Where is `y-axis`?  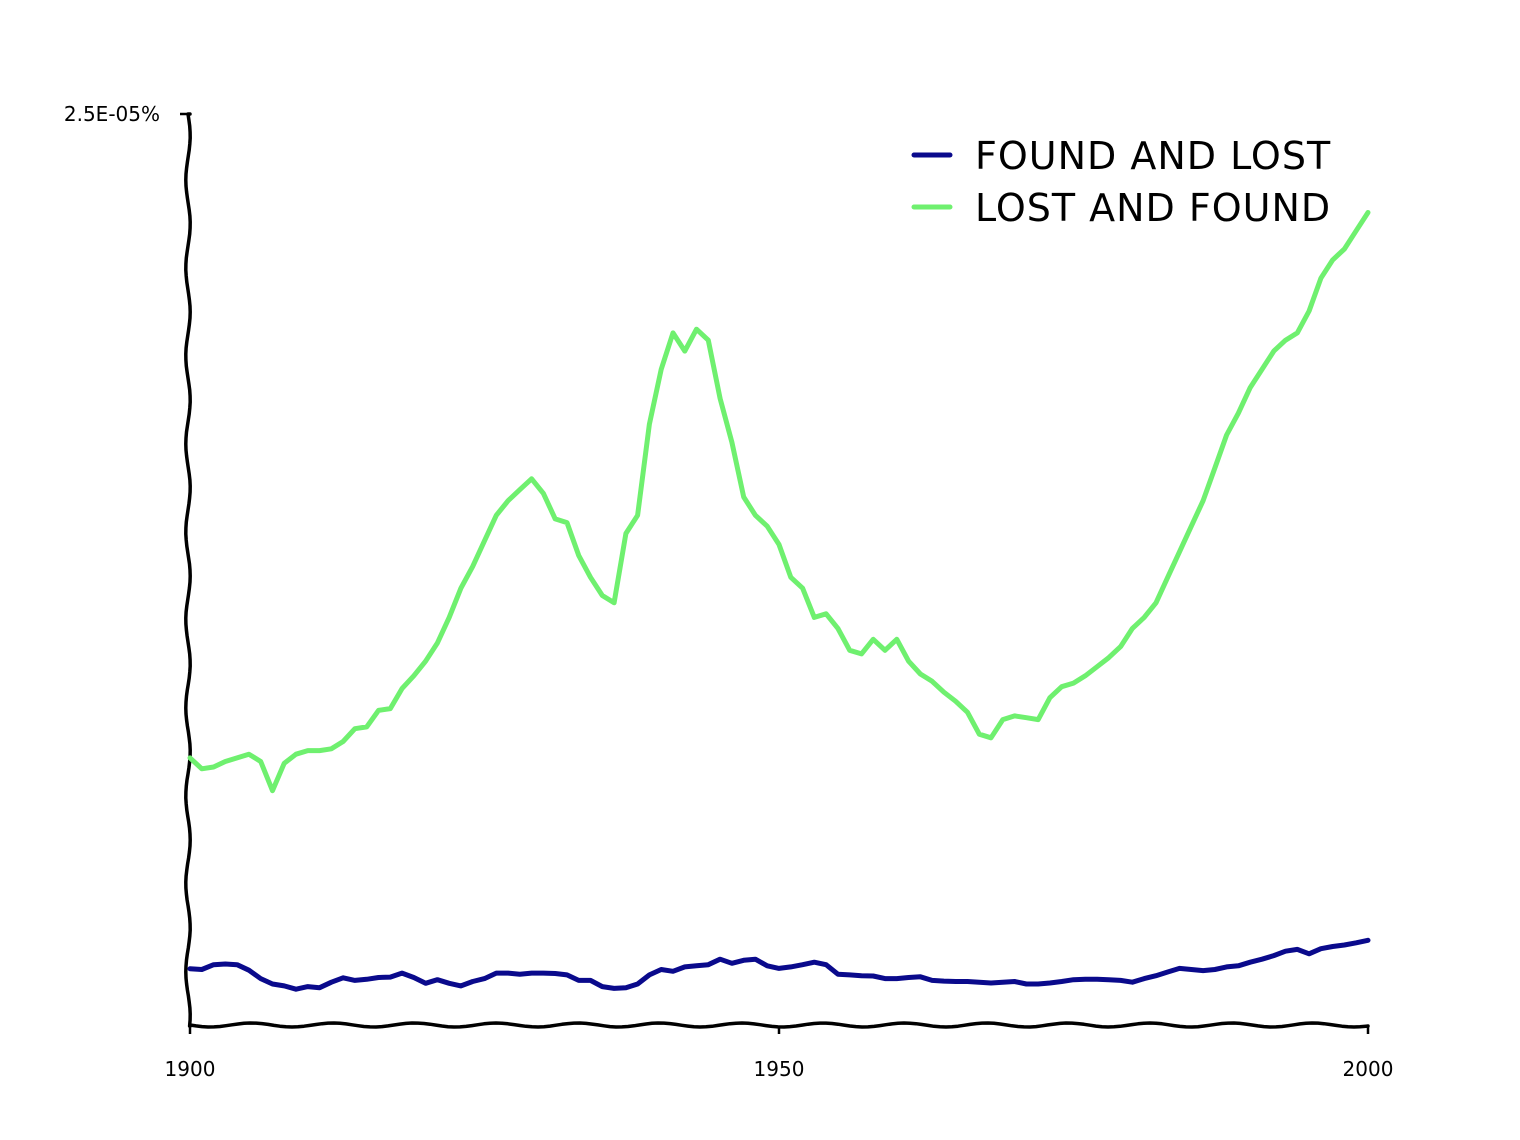 y-axis is located at coordinates (188, 570).